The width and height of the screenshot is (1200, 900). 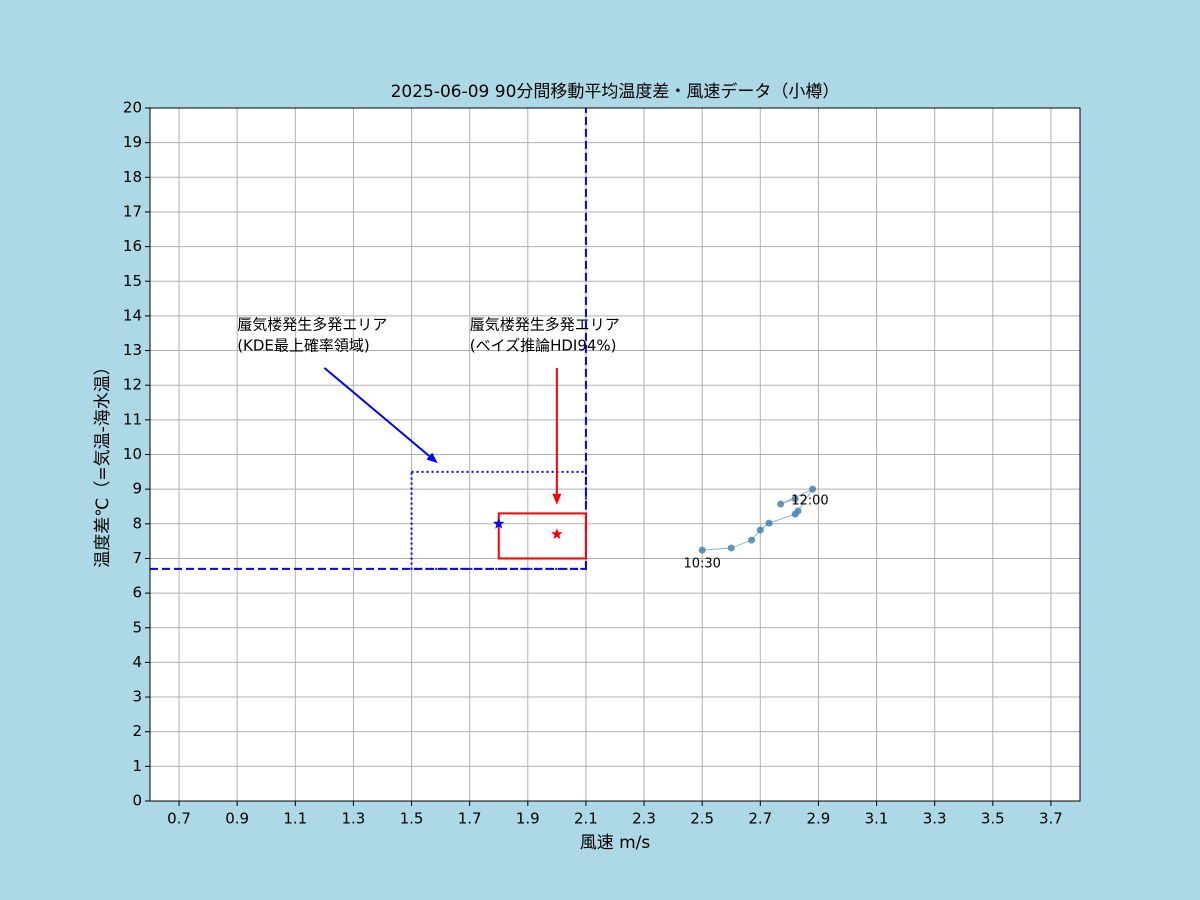 What do you see at coordinates (132, 281) in the screenshot?
I see `y-tick-label: 15` at bounding box center [132, 281].